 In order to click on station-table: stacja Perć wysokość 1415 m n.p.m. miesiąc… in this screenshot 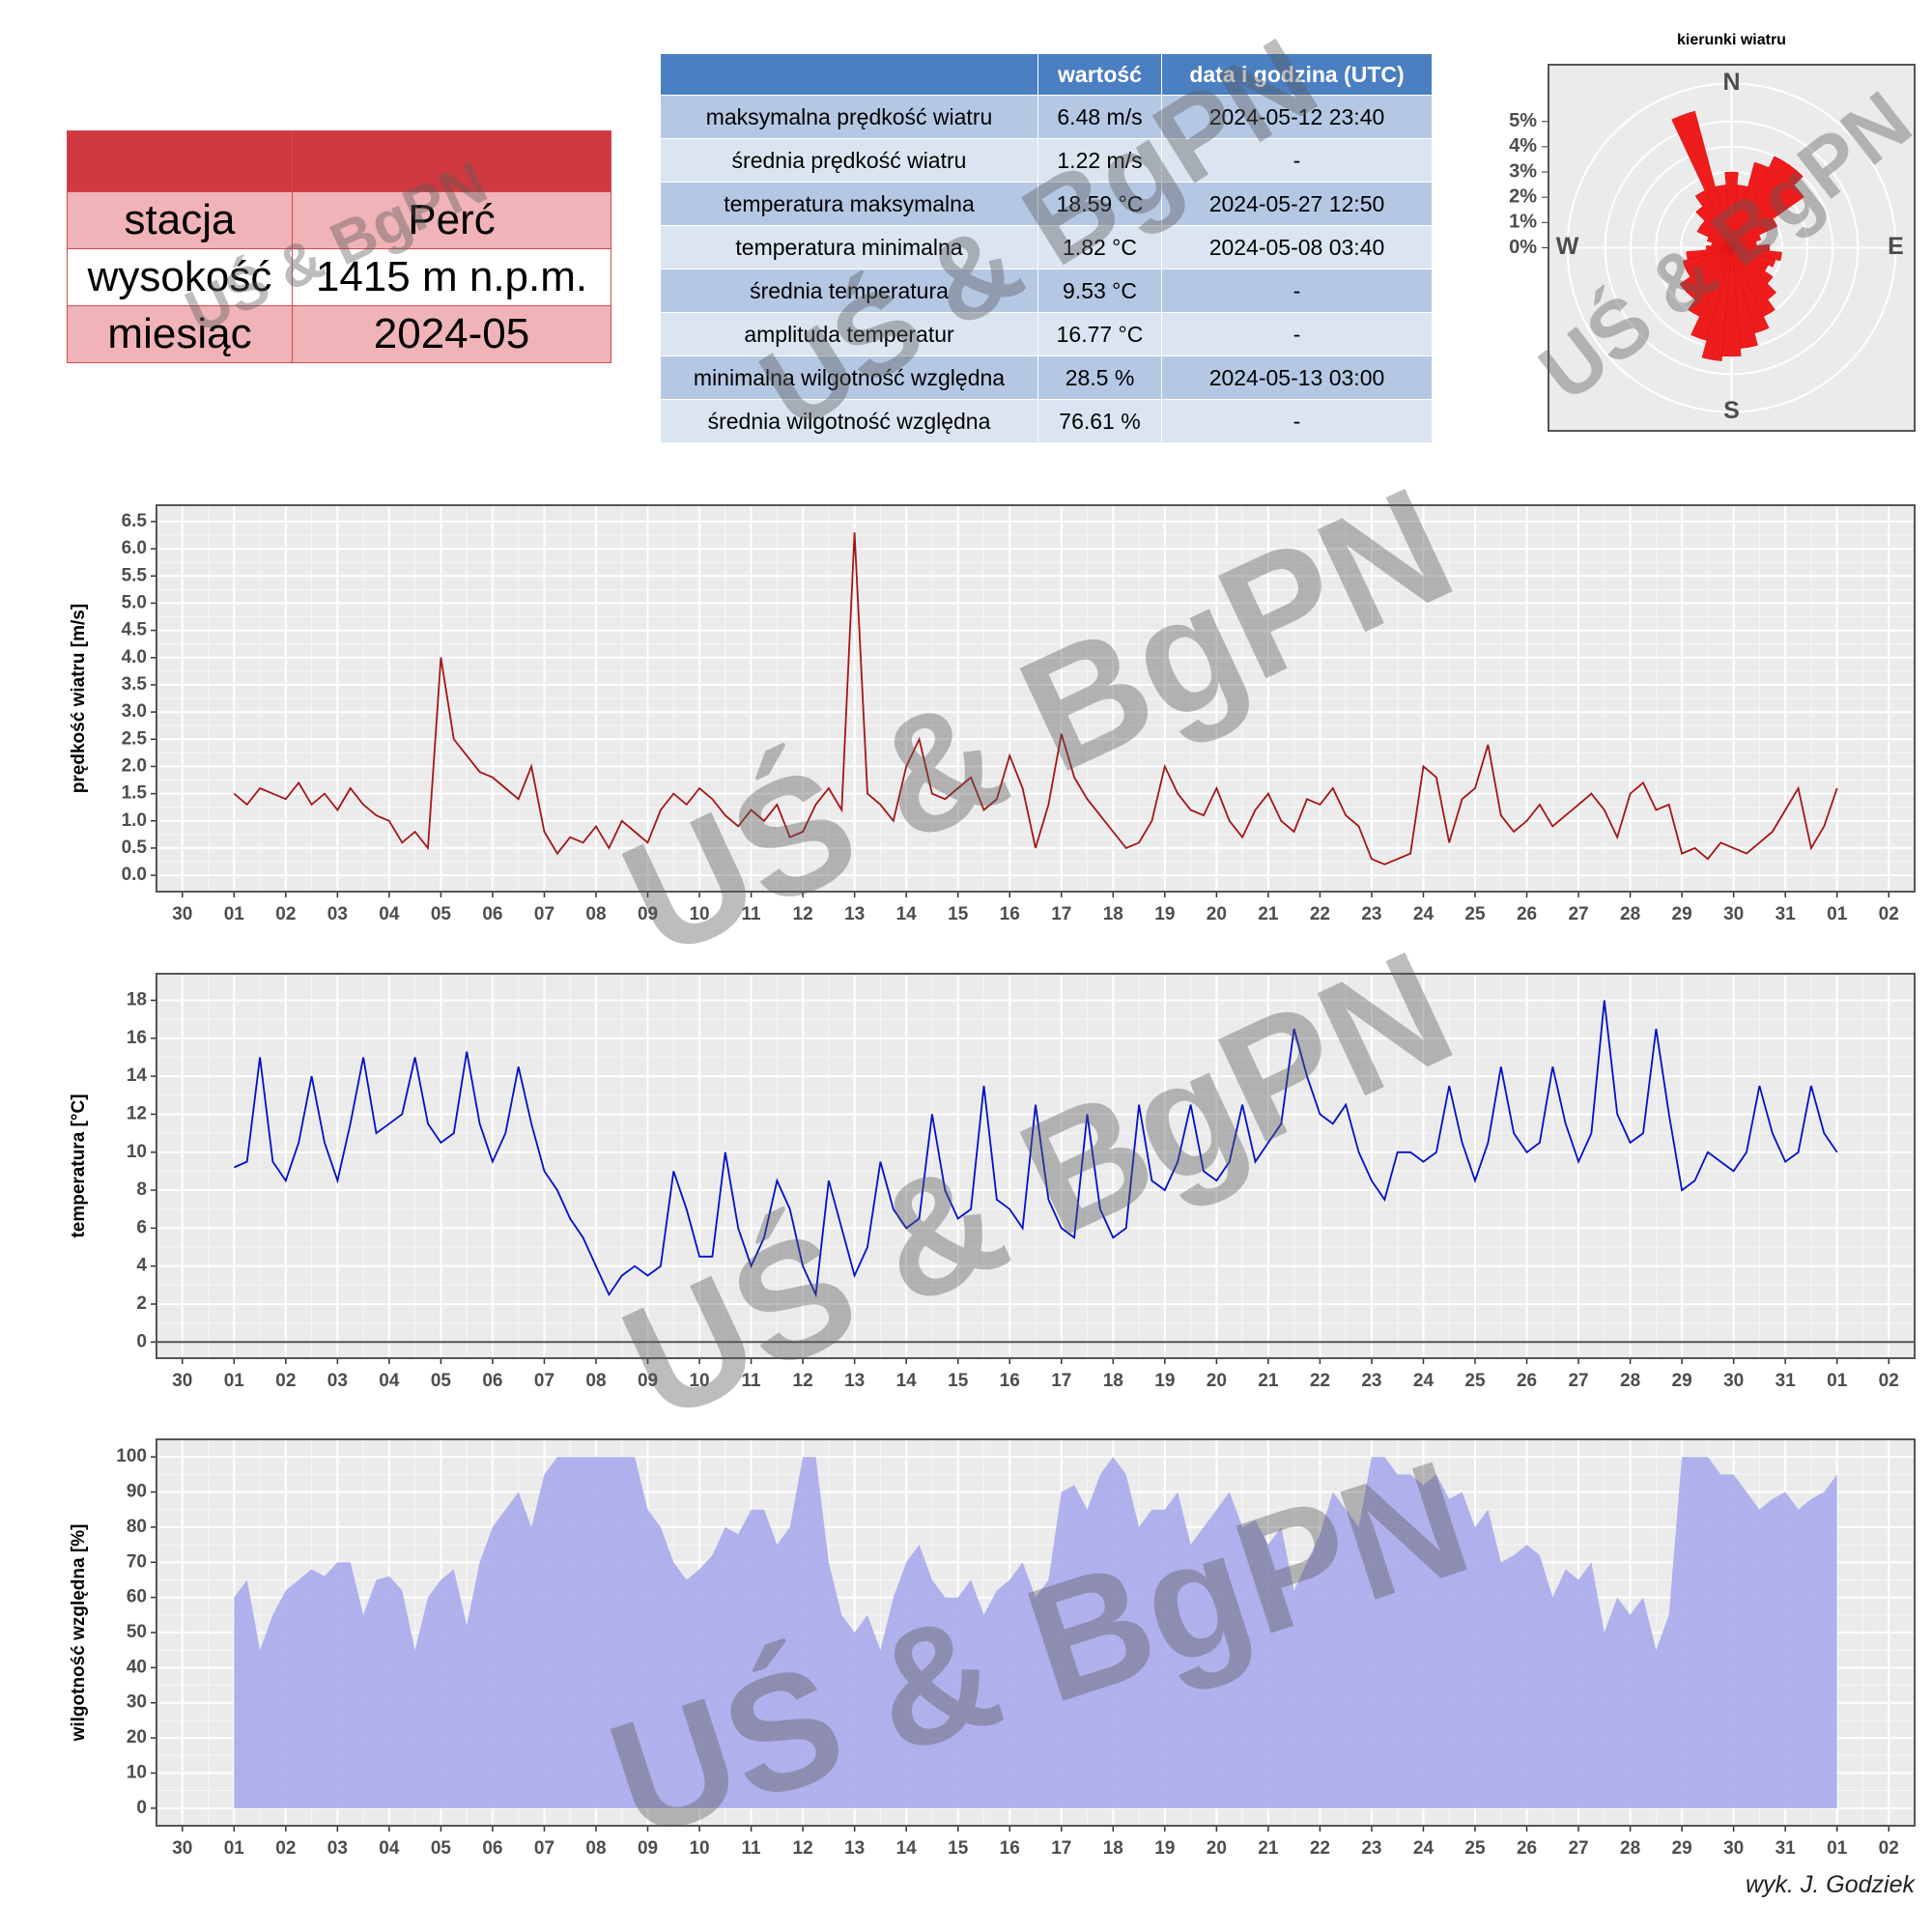, I will do `click(339, 246)`.